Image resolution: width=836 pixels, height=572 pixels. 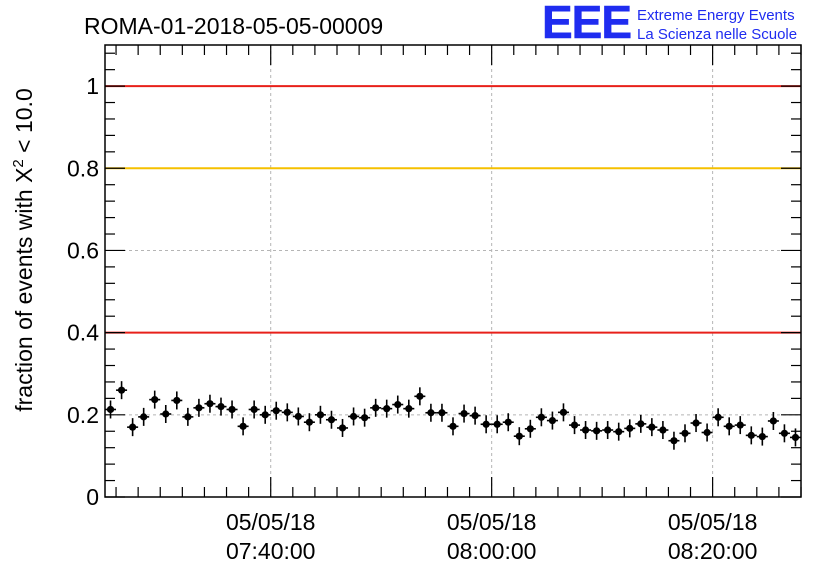 What do you see at coordinates (713, 551) in the screenshot?
I see `x-tick-label-time: 08:20:00` at bounding box center [713, 551].